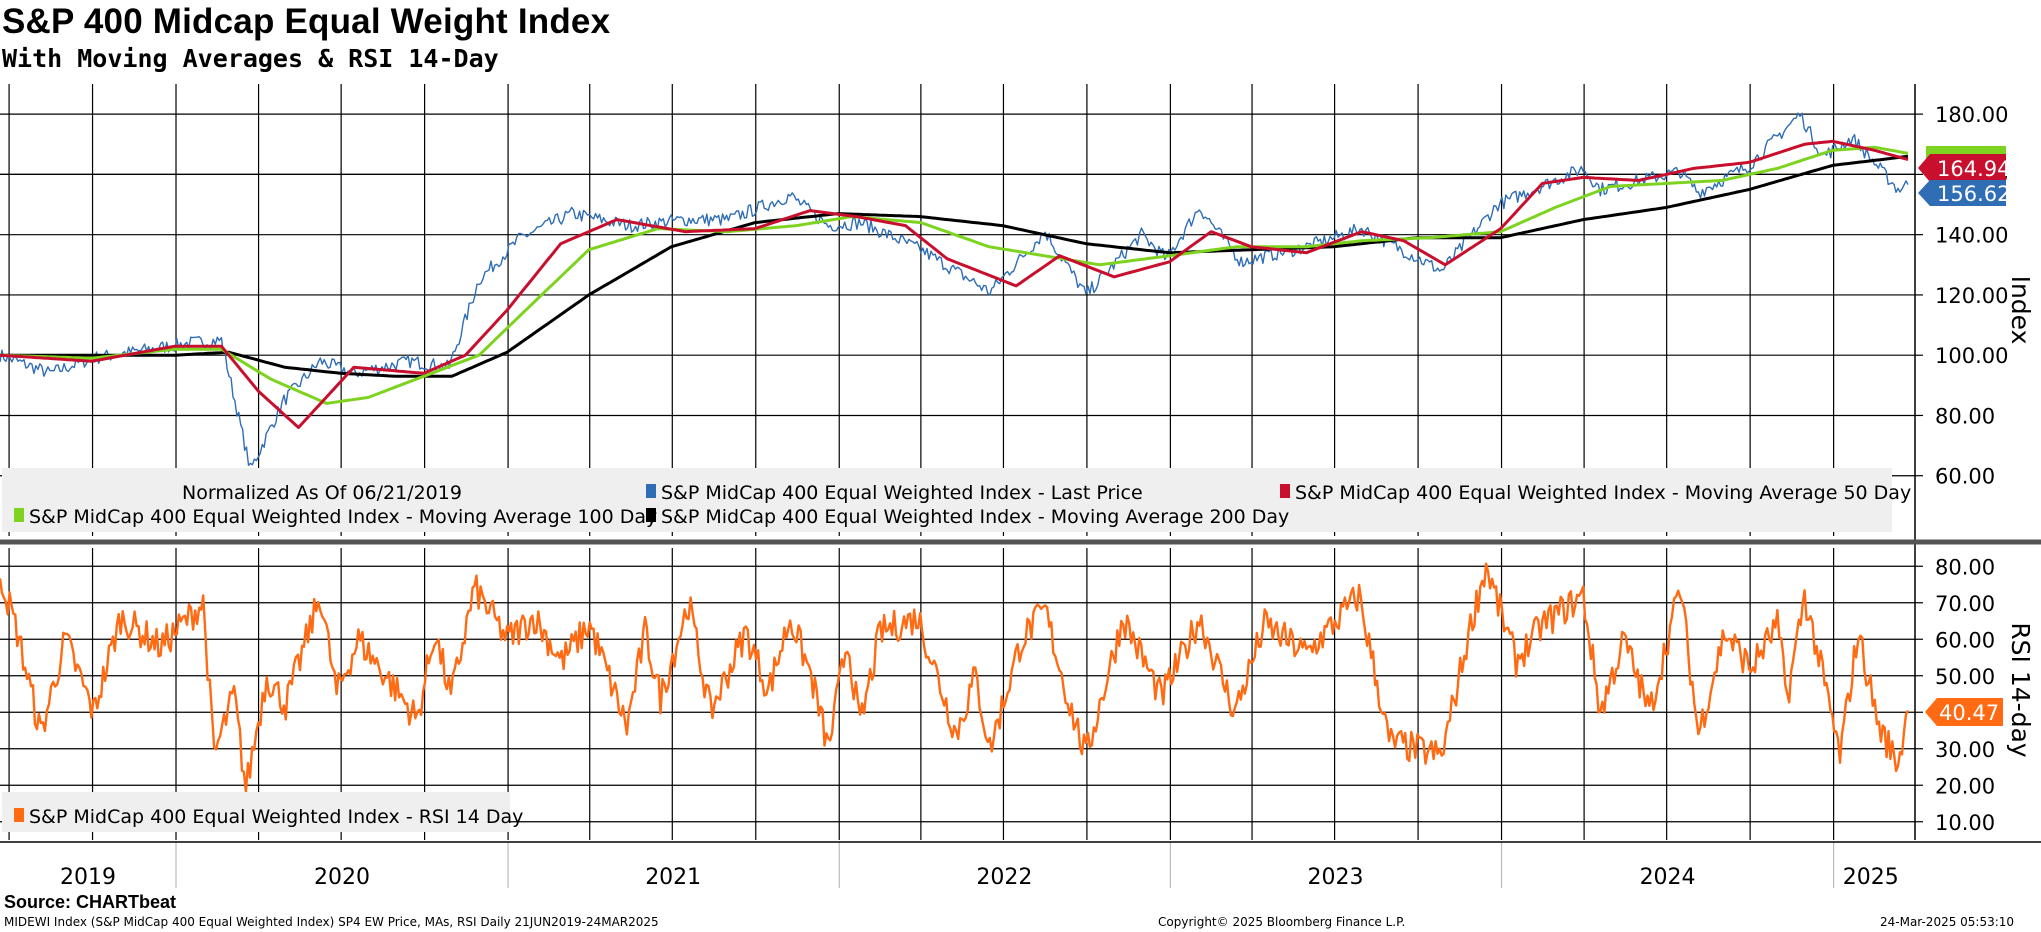 The width and height of the screenshot is (2041, 932). What do you see at coordinates (1965, 640) in the screenshot?
I see `rsi-tick-label: 60.00` at bounding box center [1965, 640].